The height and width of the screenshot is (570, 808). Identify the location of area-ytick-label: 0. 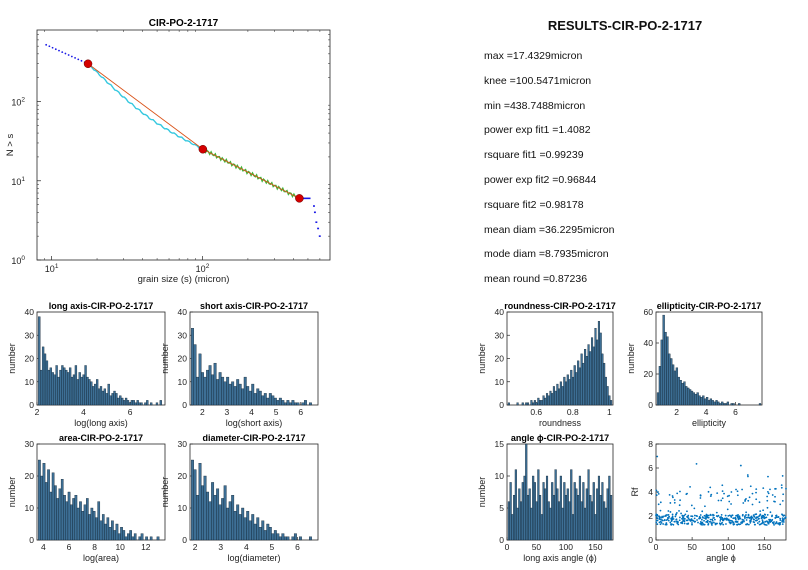
(31, 540).